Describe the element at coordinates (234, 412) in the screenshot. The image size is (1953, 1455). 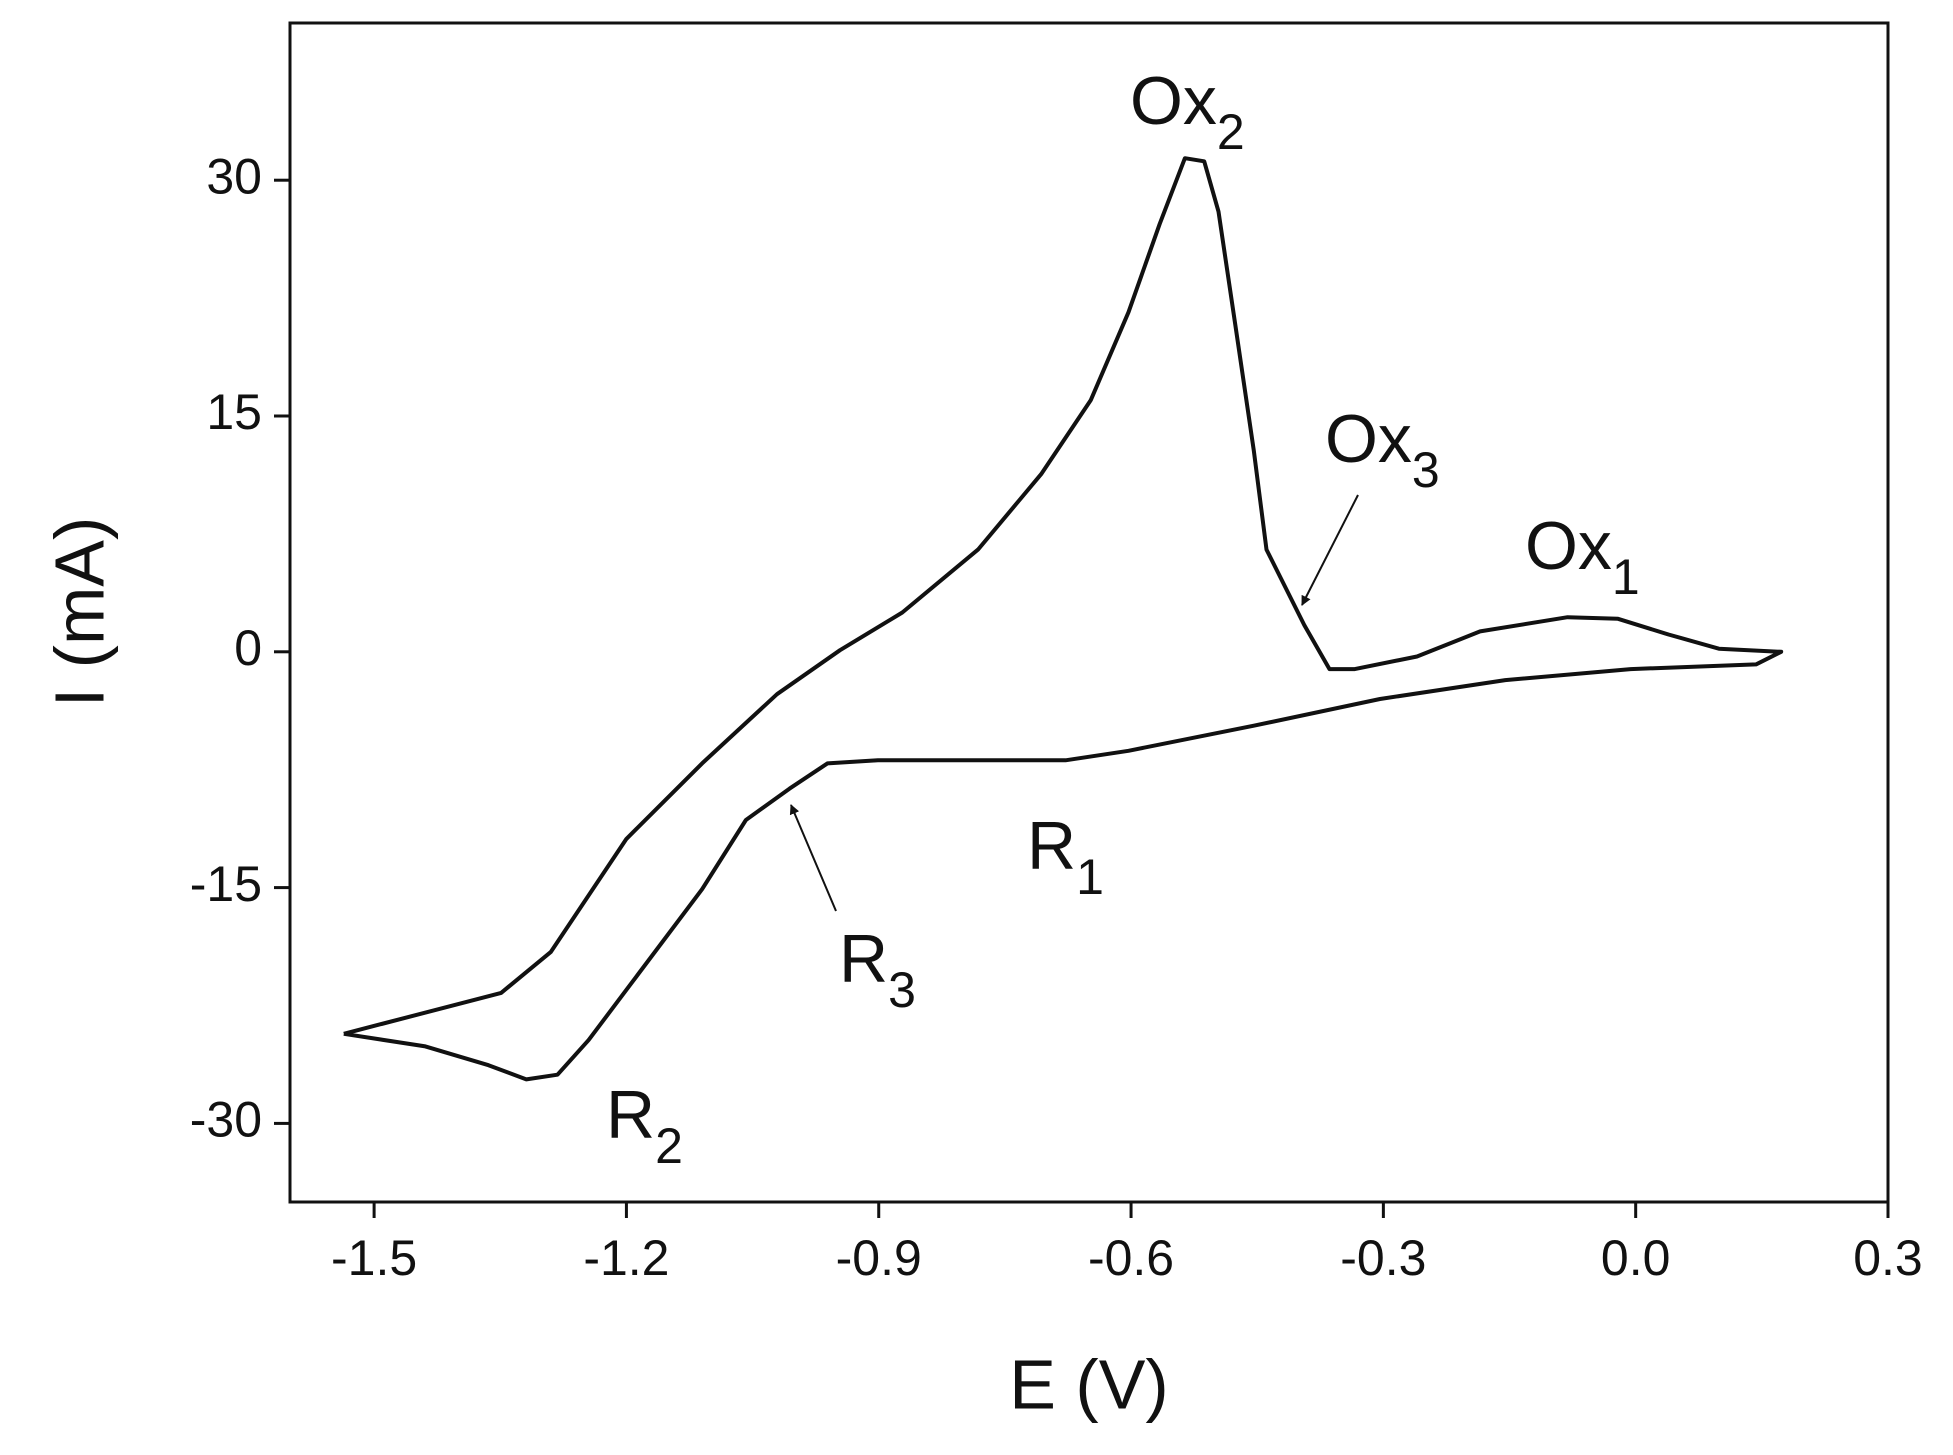
I see `y-tick-label: 15` at that location.